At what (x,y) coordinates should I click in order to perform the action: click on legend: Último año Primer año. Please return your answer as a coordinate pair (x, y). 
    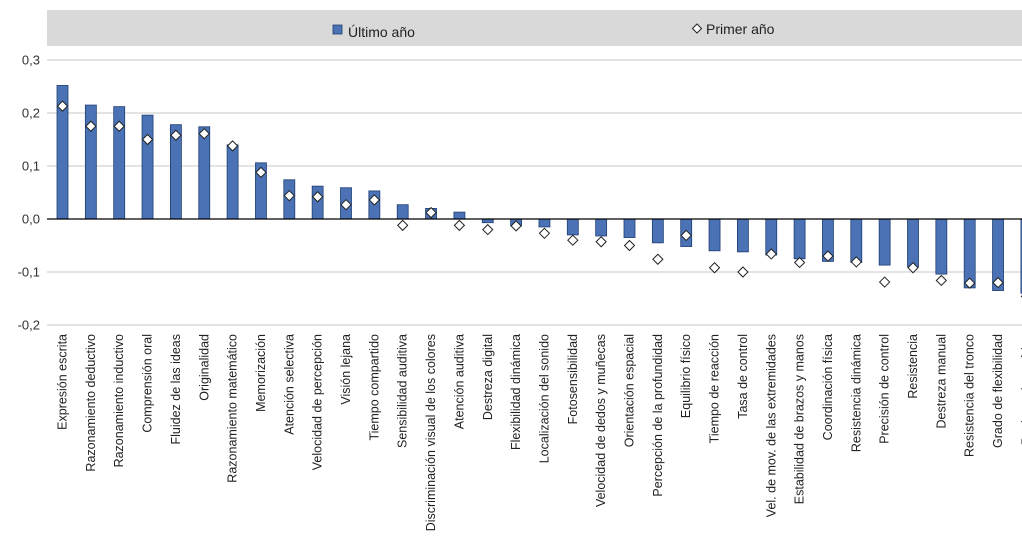
    Looking at the image, I should click on (553, 30).